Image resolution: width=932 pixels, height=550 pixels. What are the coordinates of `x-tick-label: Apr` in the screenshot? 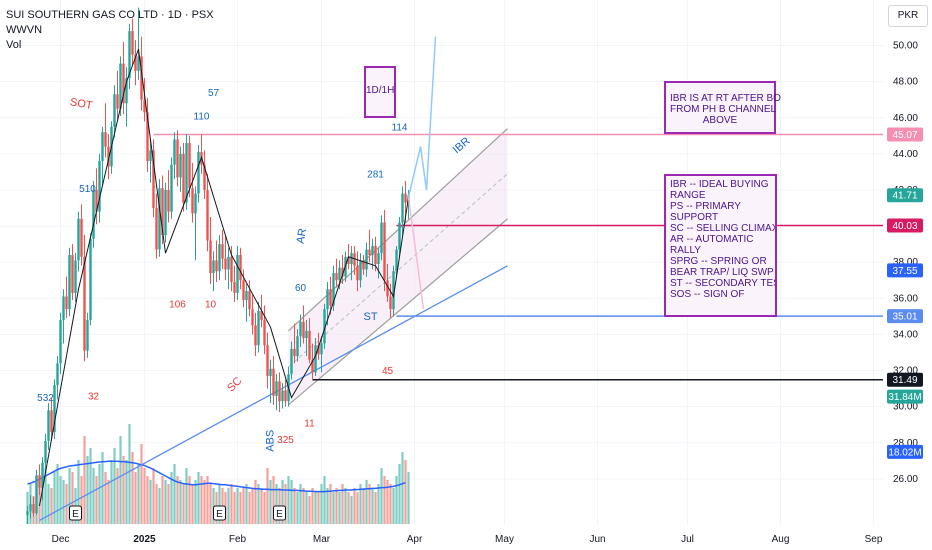 It's located at (415, 539).